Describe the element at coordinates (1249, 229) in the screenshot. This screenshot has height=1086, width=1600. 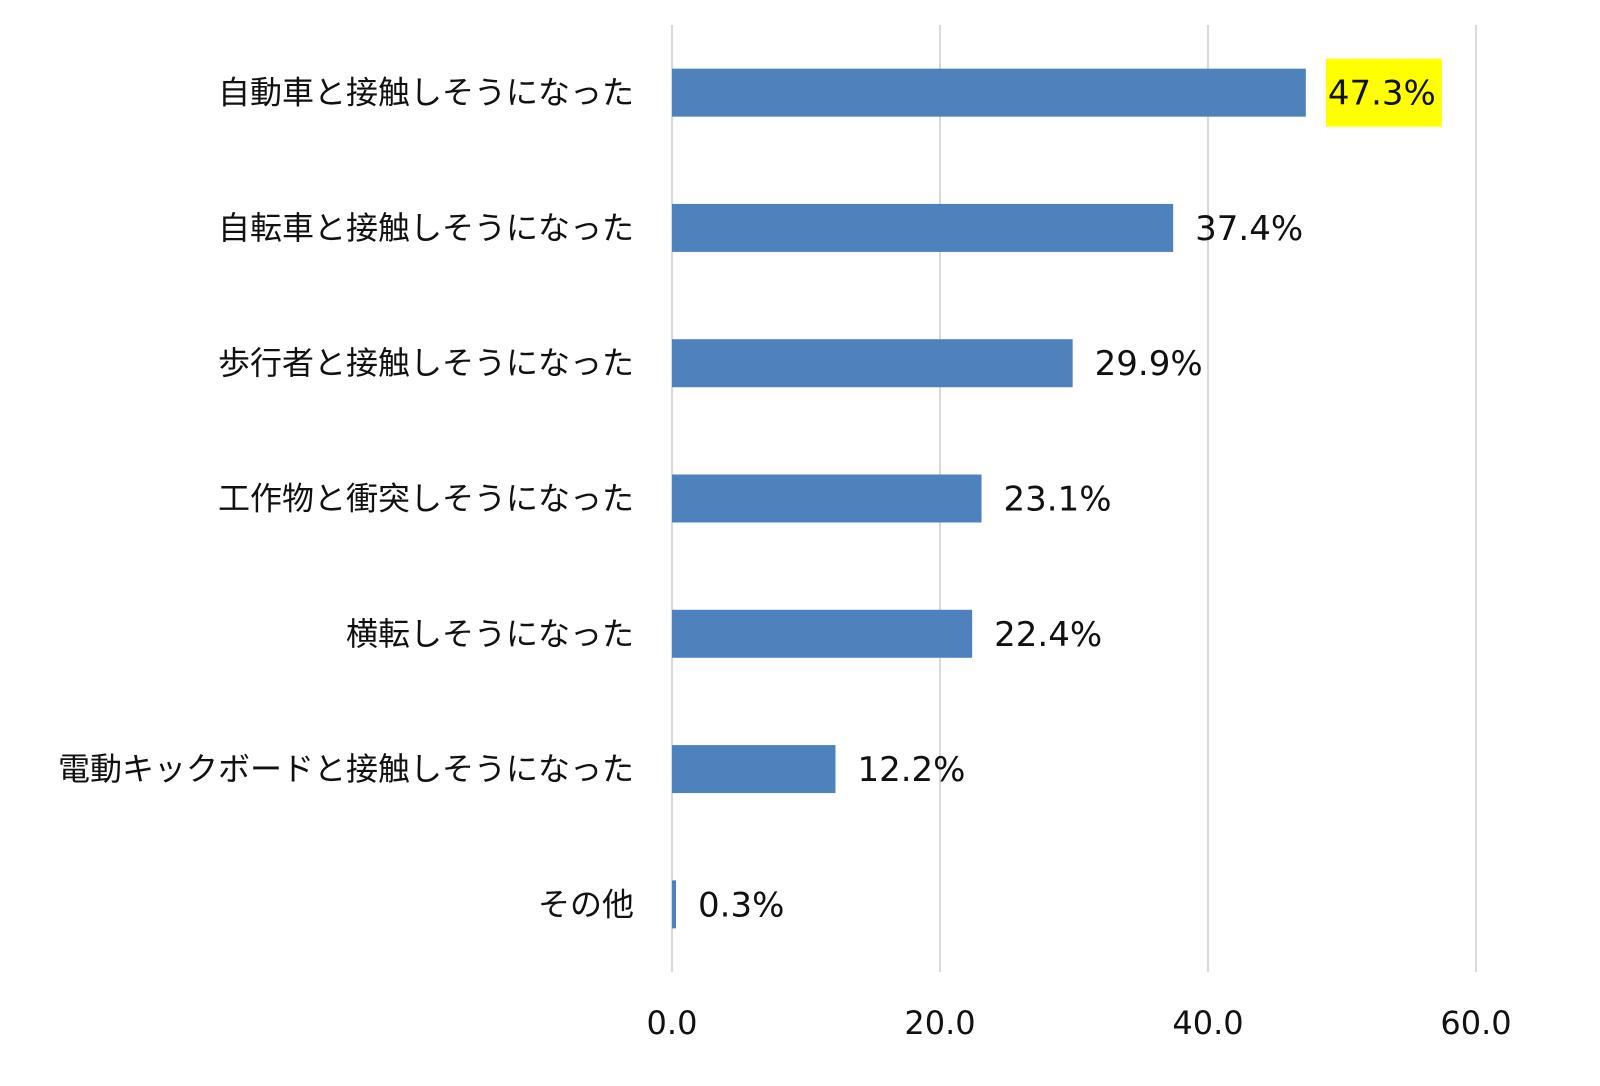
I see `data-label: 37.4%` at that location.